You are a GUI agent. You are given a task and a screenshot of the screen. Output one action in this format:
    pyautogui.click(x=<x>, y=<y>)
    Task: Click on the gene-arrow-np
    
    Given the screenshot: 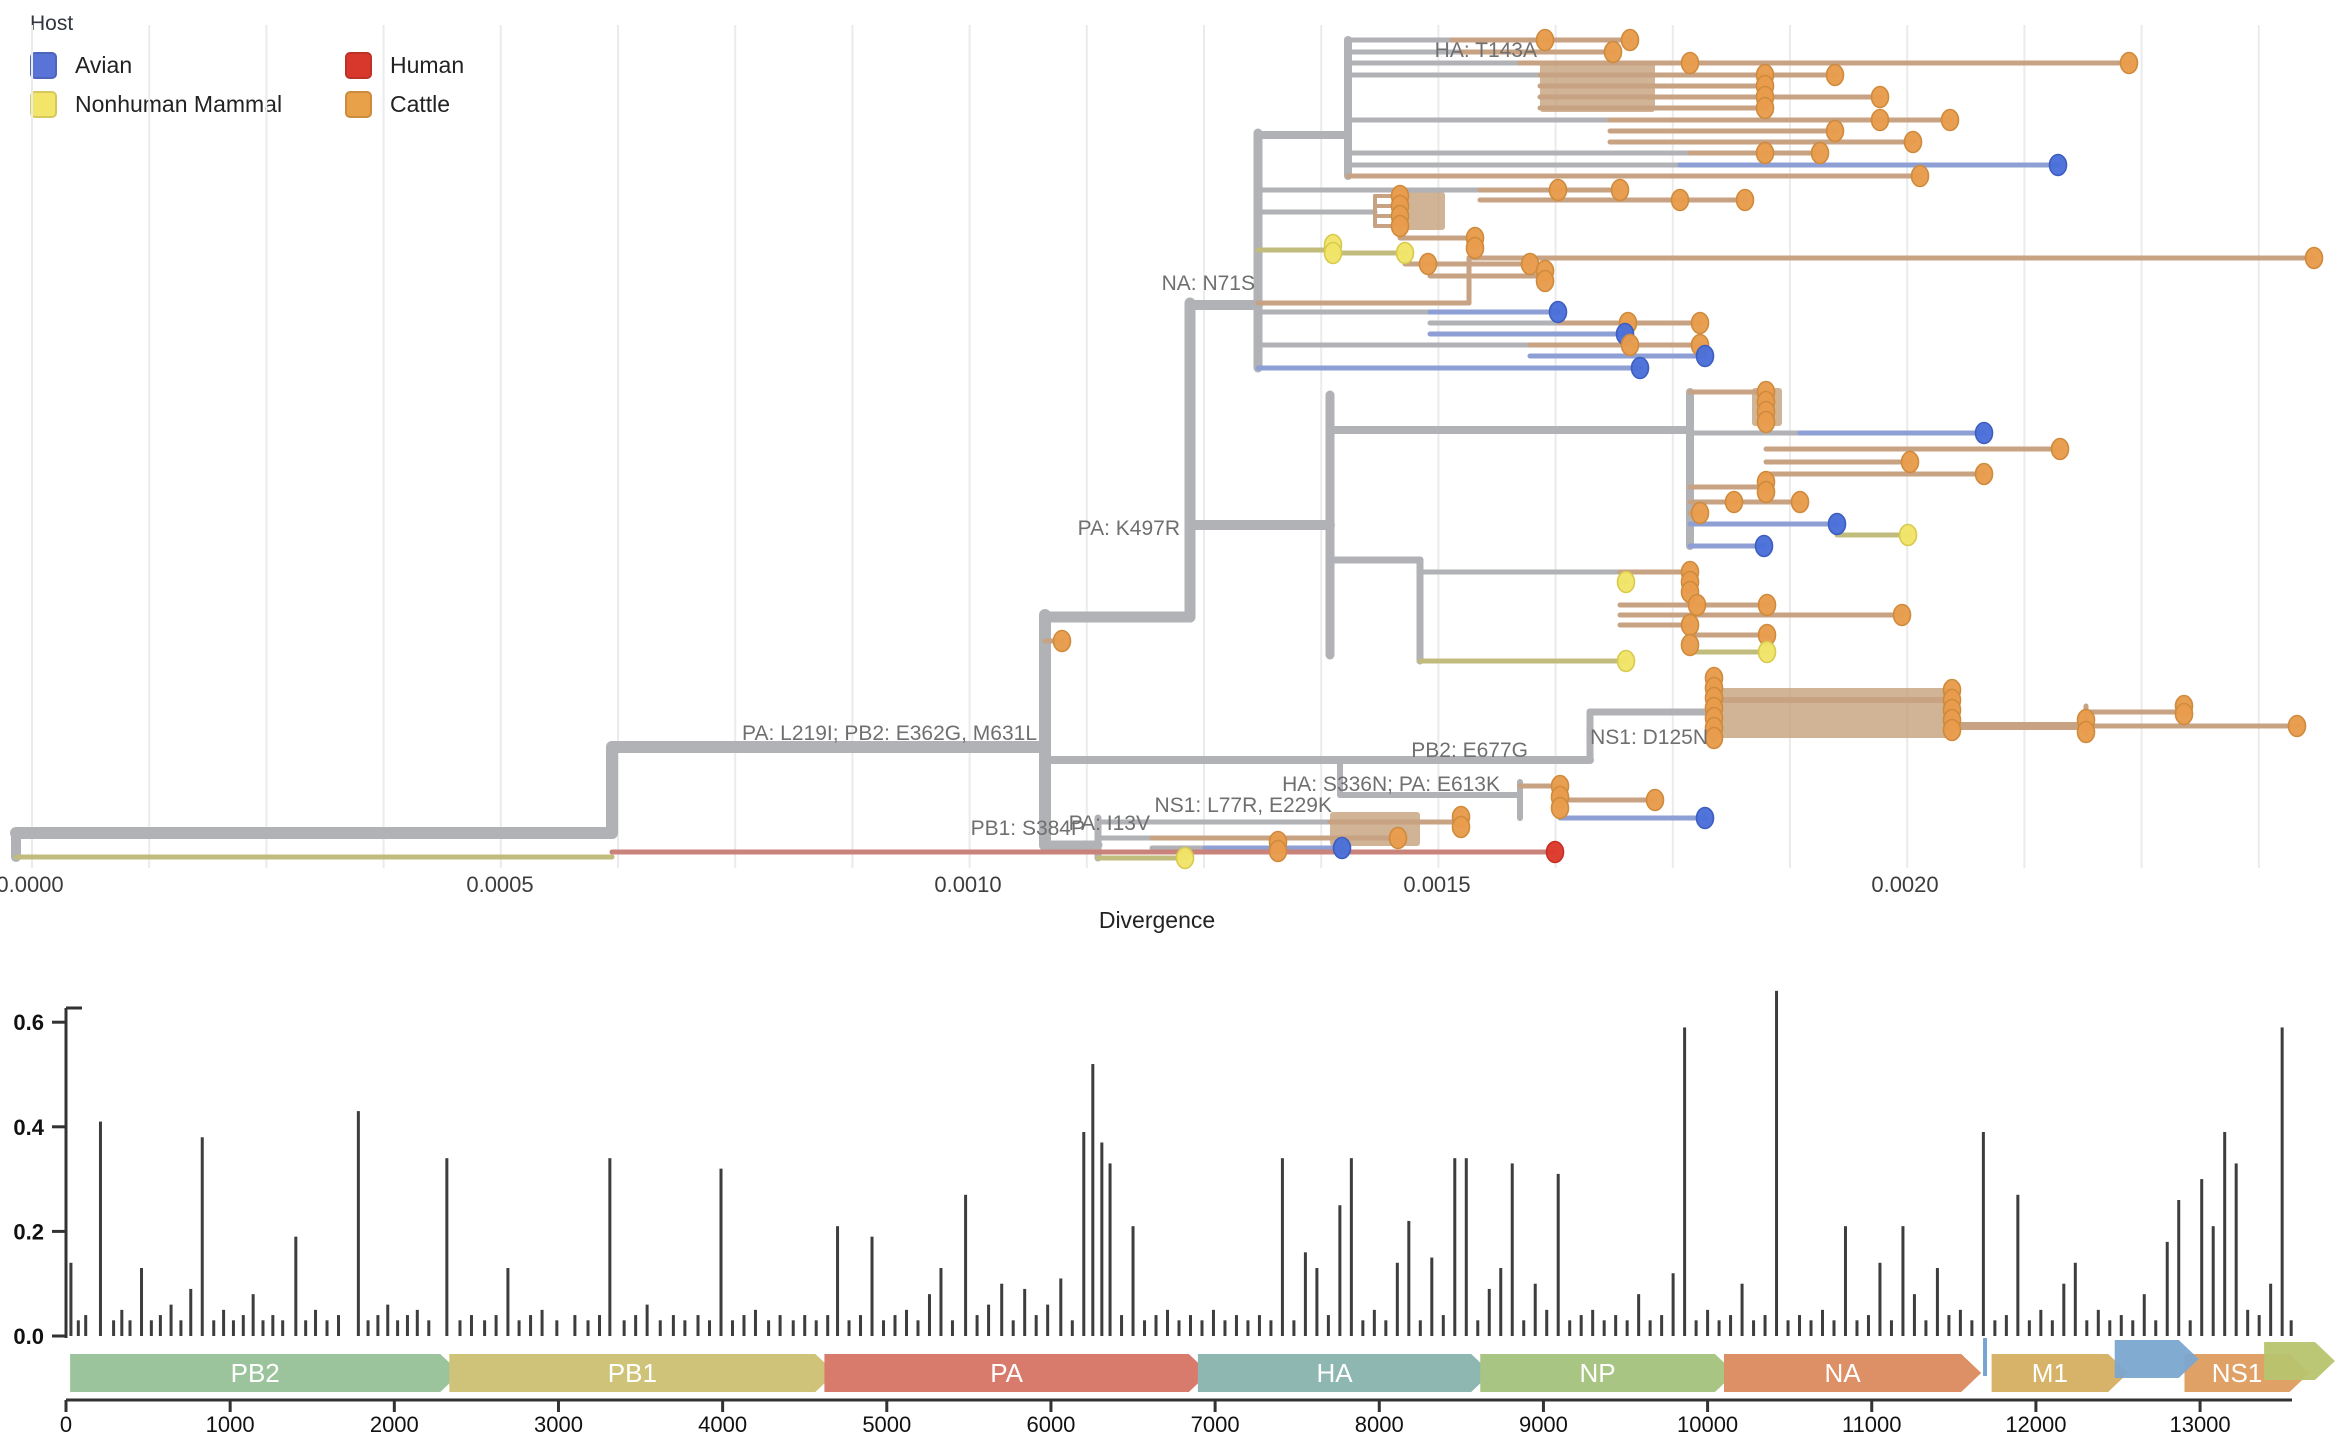 What is the action you would take?
    pyautogui.click(x=1607, y=1373)
    